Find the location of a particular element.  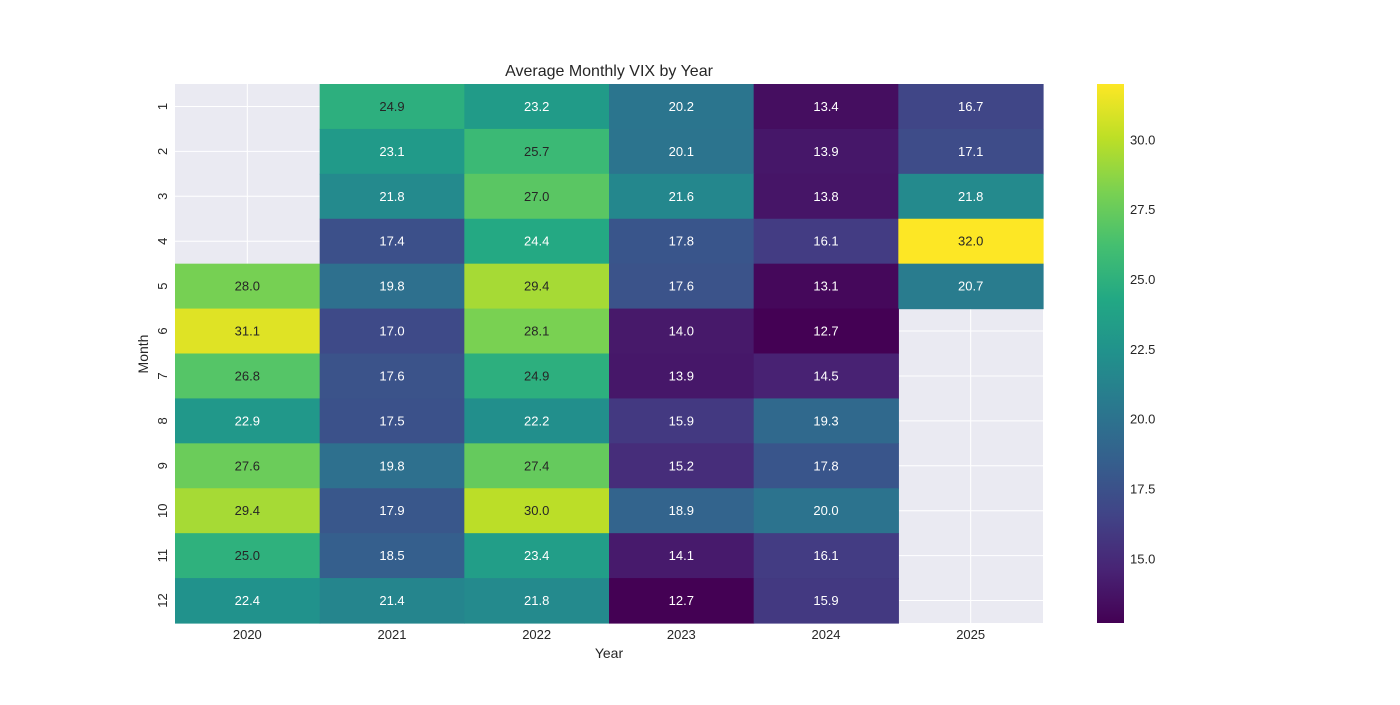

cell-value-label: 21.6 is located at coordinates (681, 196).